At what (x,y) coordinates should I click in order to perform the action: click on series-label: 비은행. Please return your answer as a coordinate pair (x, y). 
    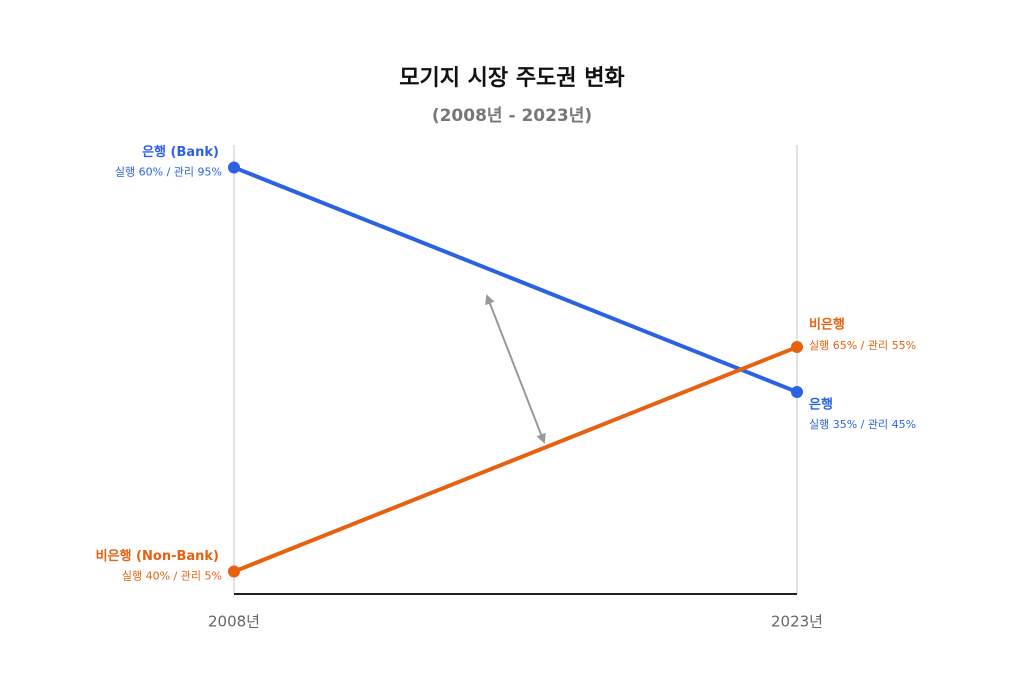
    Looking at the image, I should click on (827, 325).